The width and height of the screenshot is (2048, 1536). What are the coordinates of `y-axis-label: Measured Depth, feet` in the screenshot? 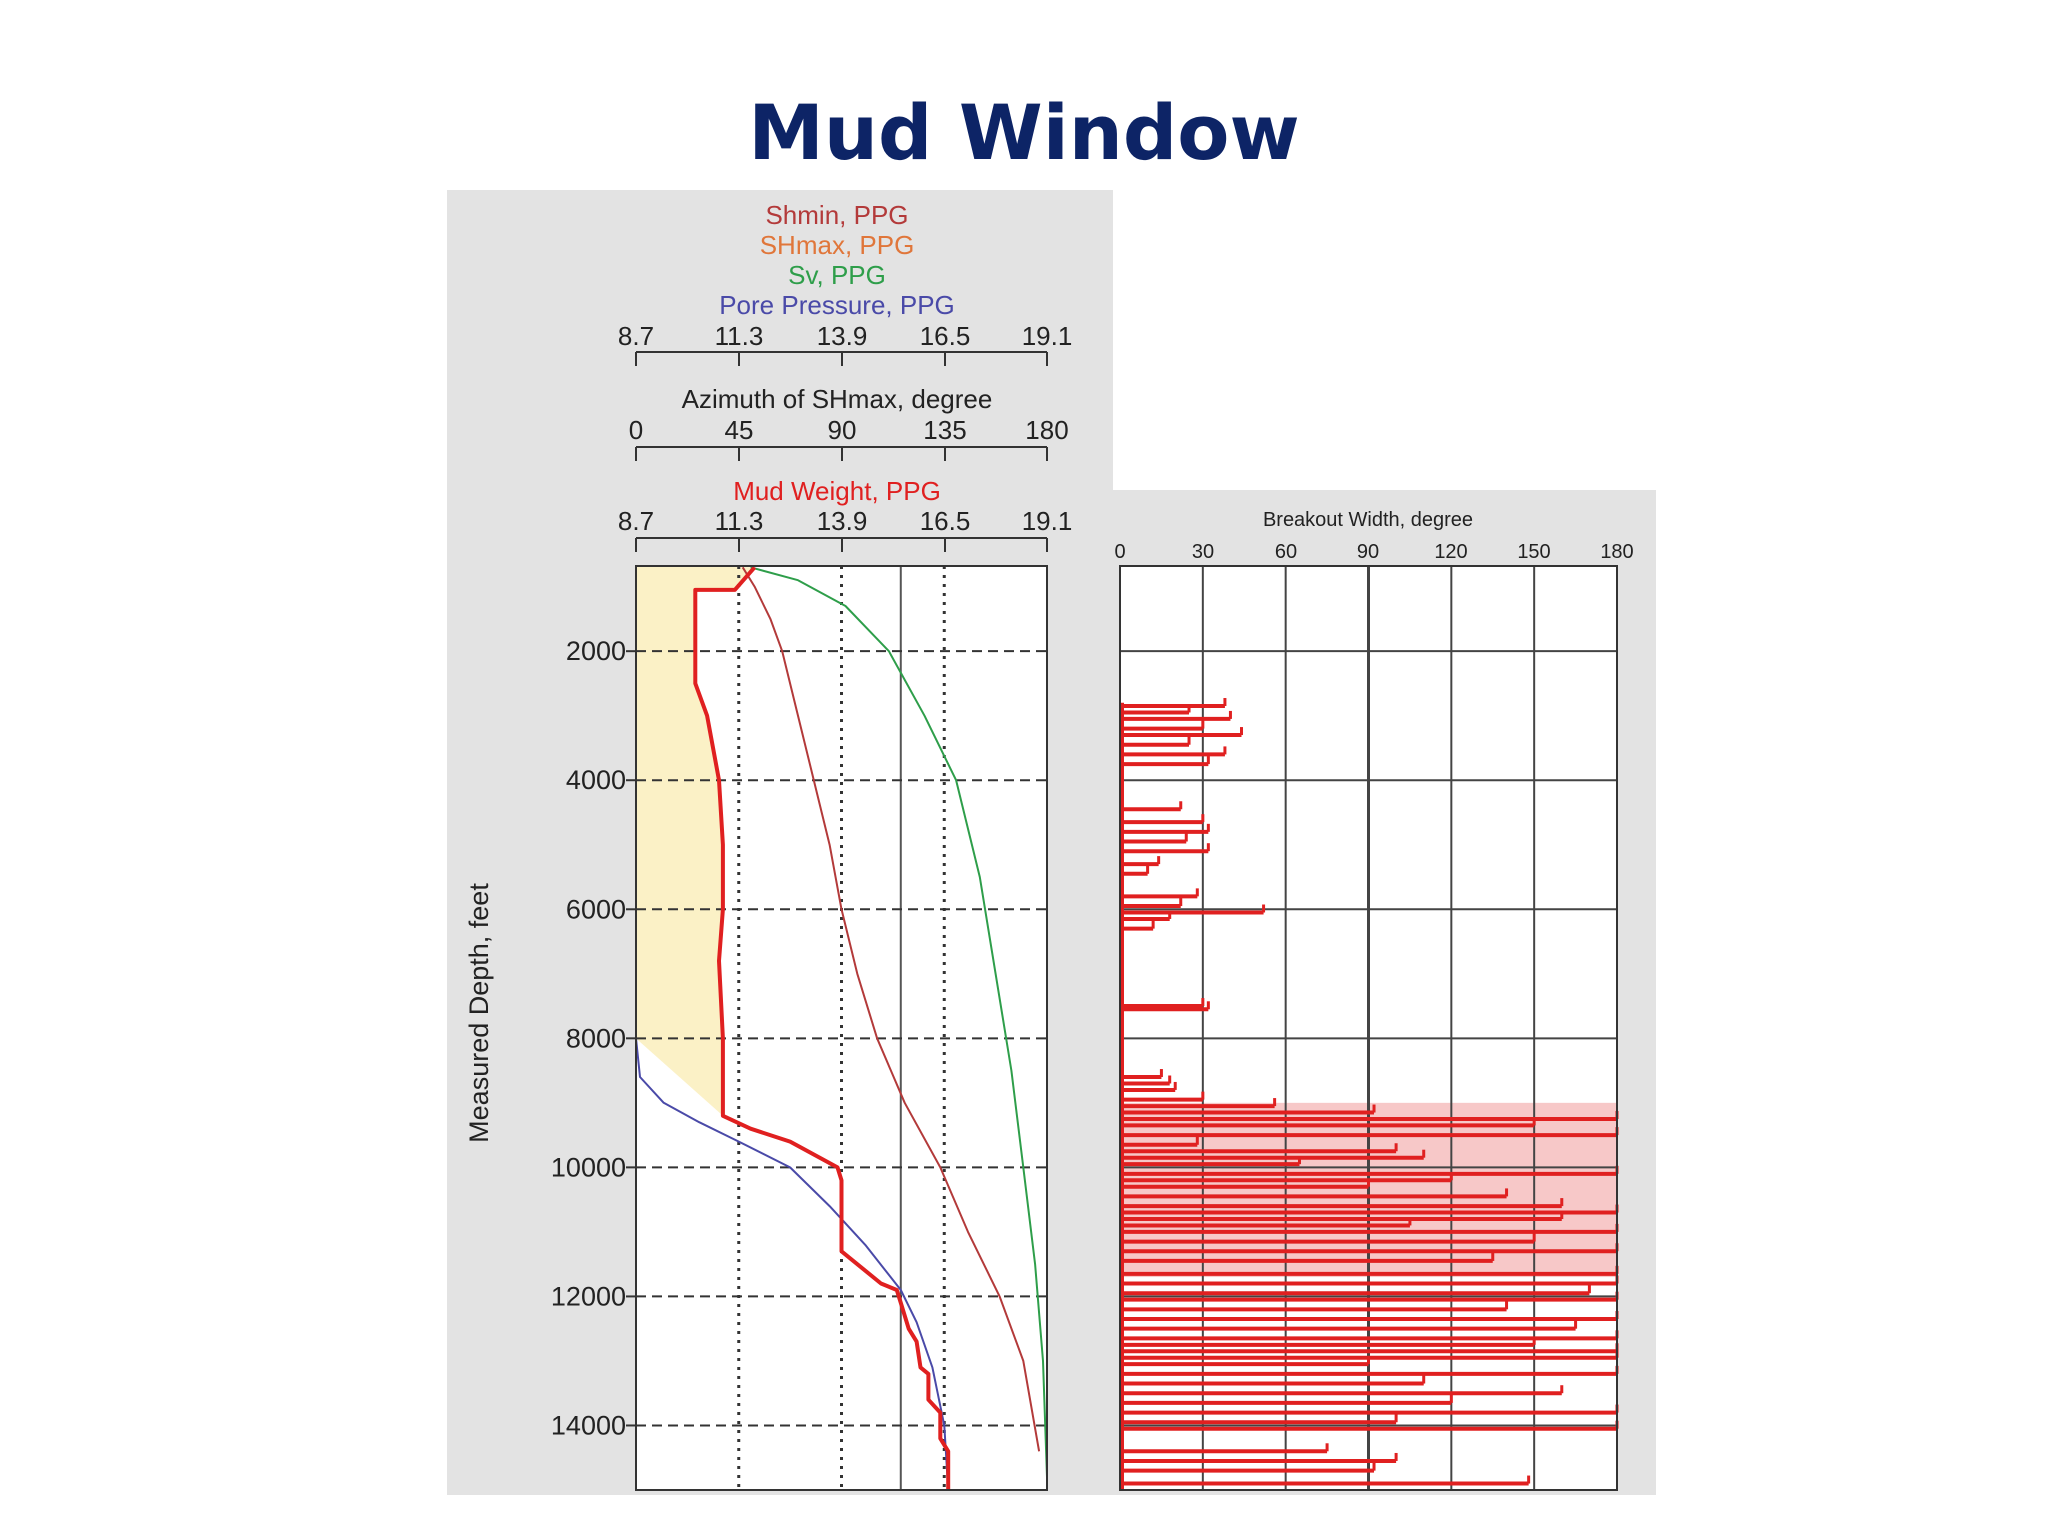 It's located at (479, 1013).